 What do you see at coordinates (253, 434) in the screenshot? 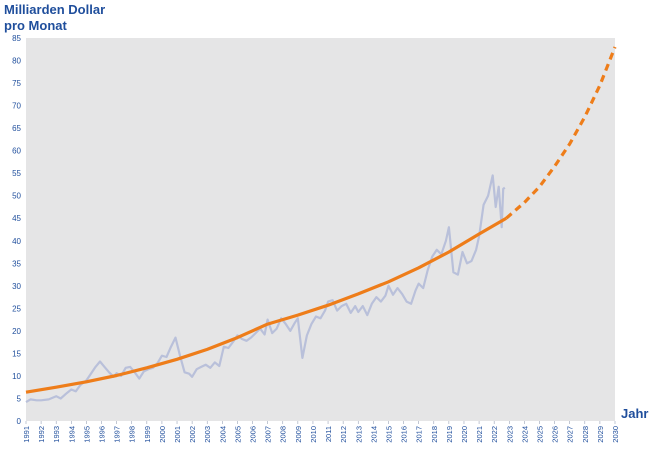
I see `x-tick-label: 2006` at bounding box center [253, 434].